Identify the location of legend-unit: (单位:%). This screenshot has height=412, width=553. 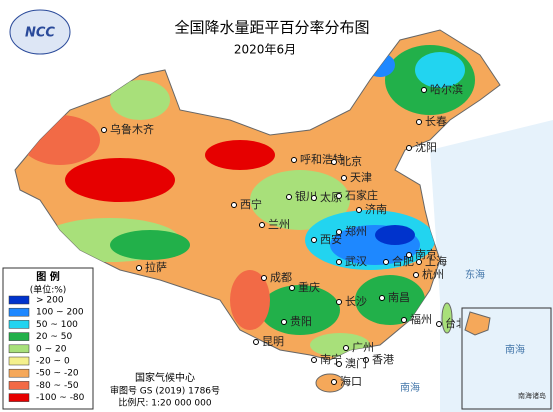
(48, 290).